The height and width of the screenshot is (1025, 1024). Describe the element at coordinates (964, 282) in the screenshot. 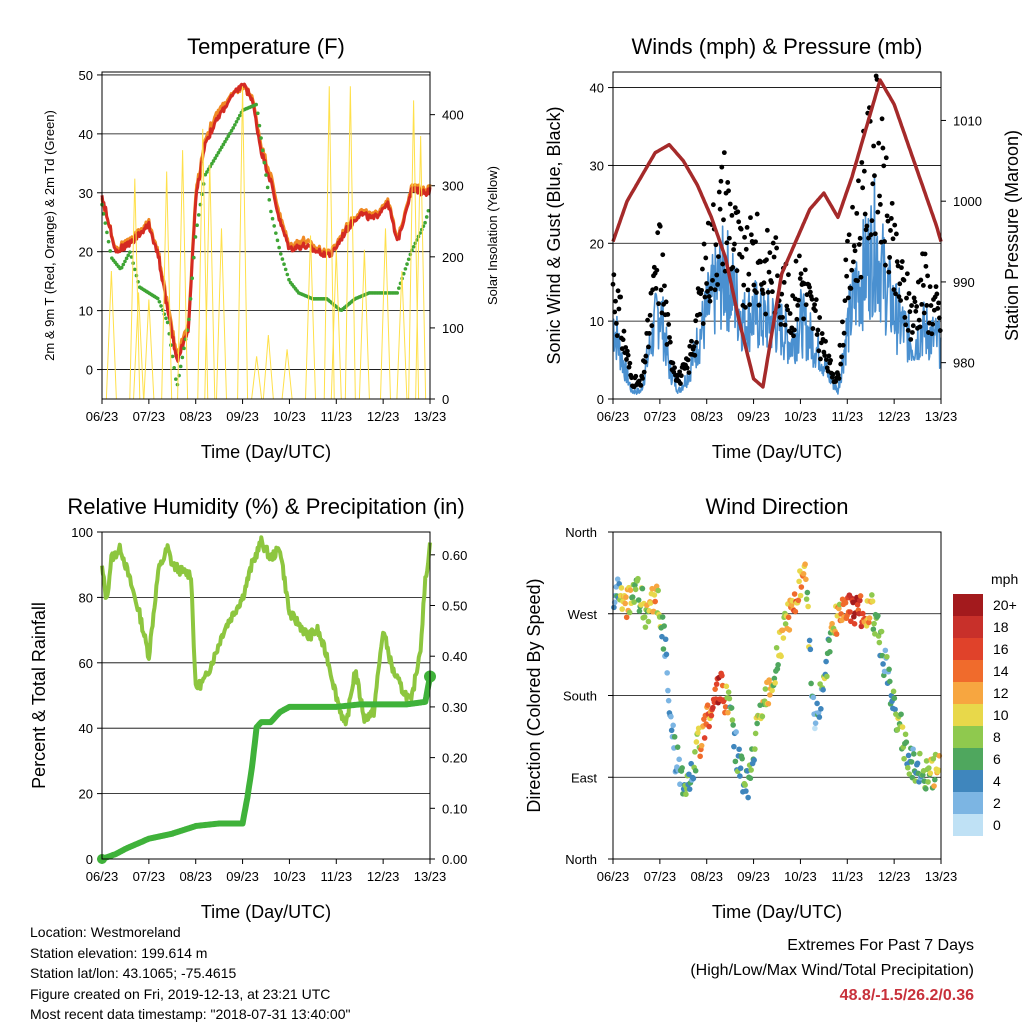

I see `y2-tick-label: 990` at that location.